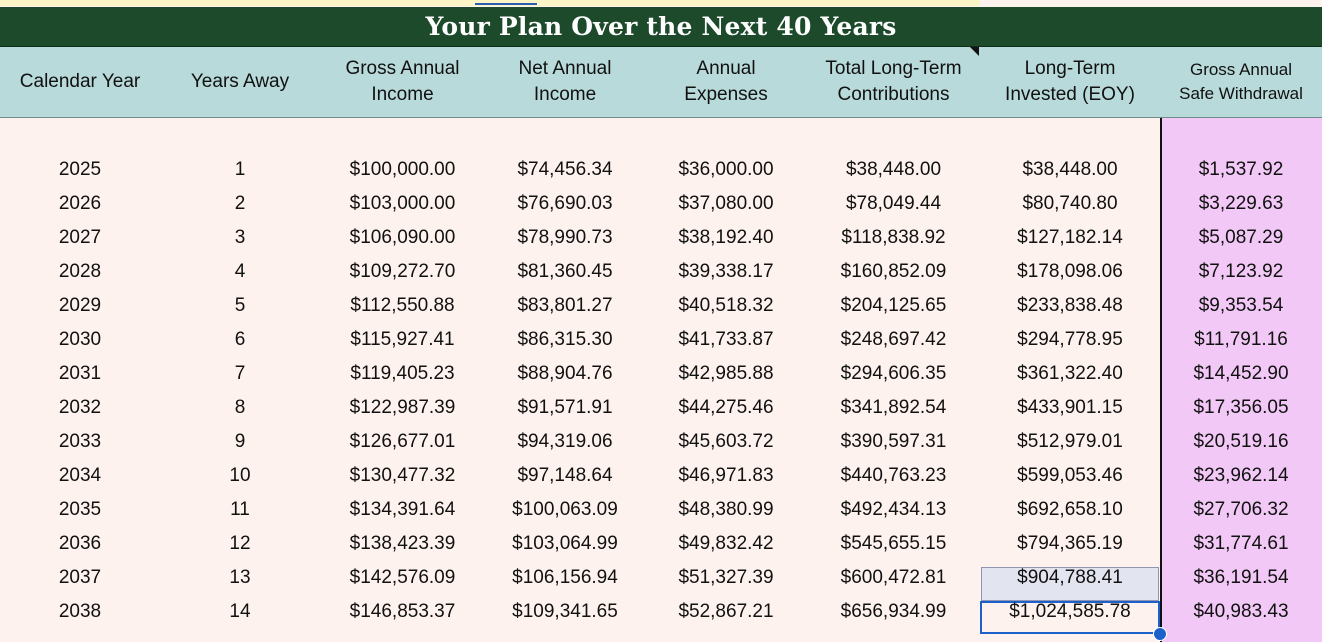  Describe the element at coordinates (893, 271) in the screenshot. I see `cell-total-contributions: $160,852.09` at that location.